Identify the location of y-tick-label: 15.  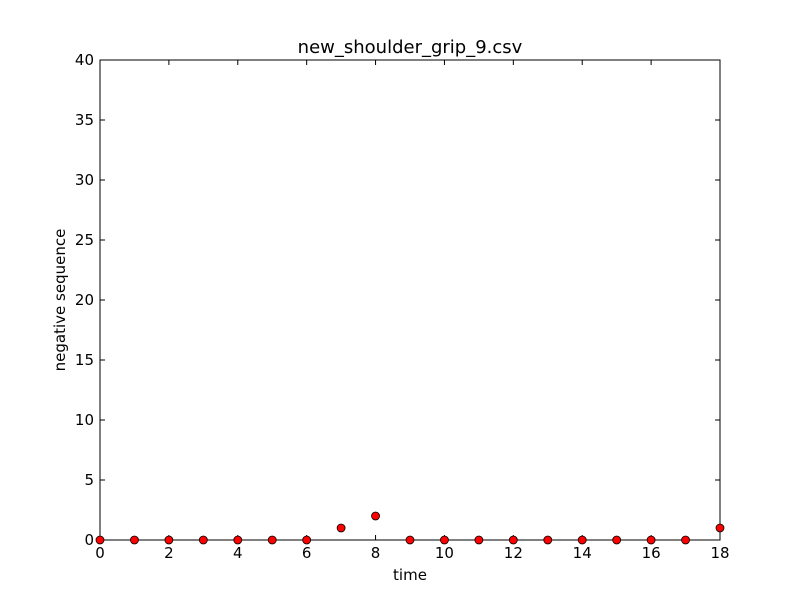
(84, 360).